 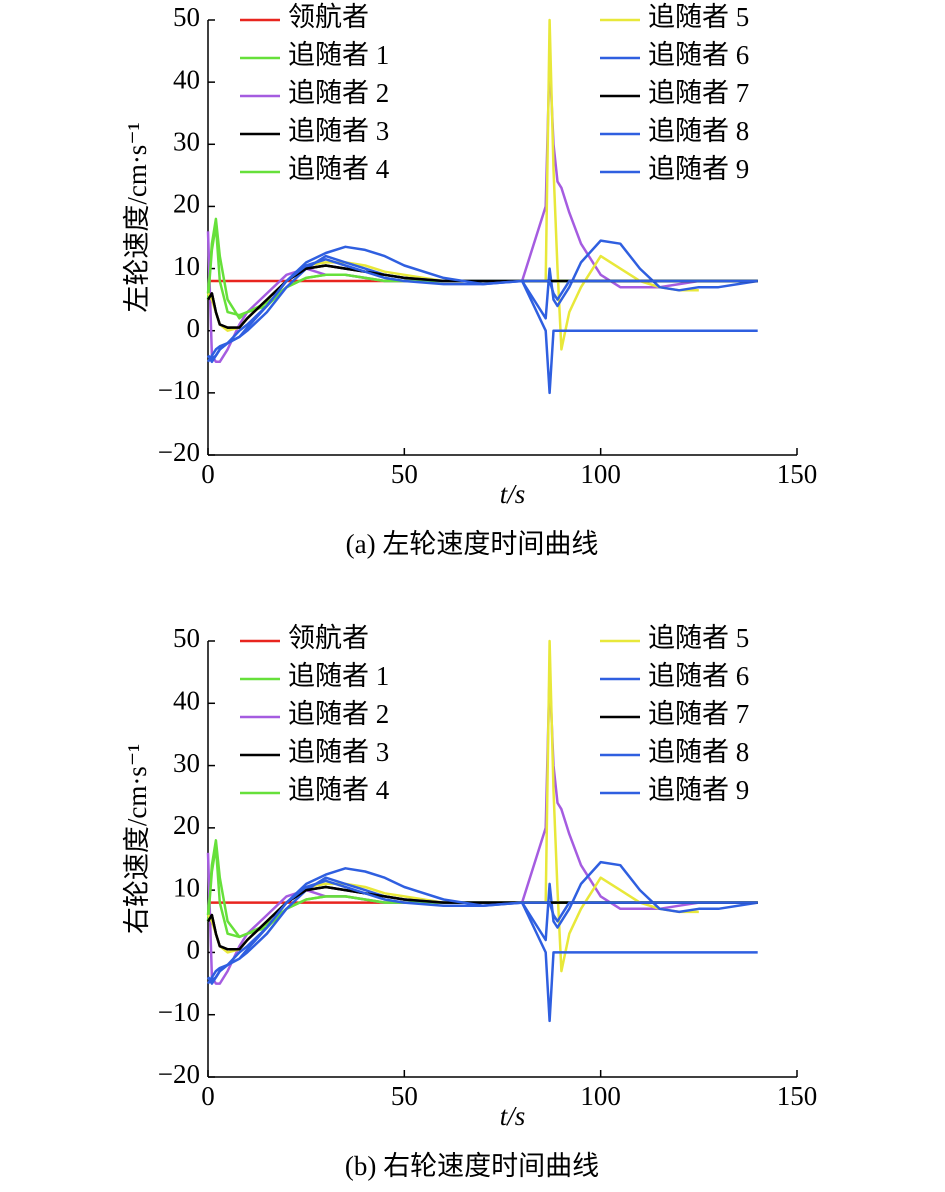 I want to click on y-axis-label: 右轮速度/cm·s⁻¹, so click(x=137, y=839).